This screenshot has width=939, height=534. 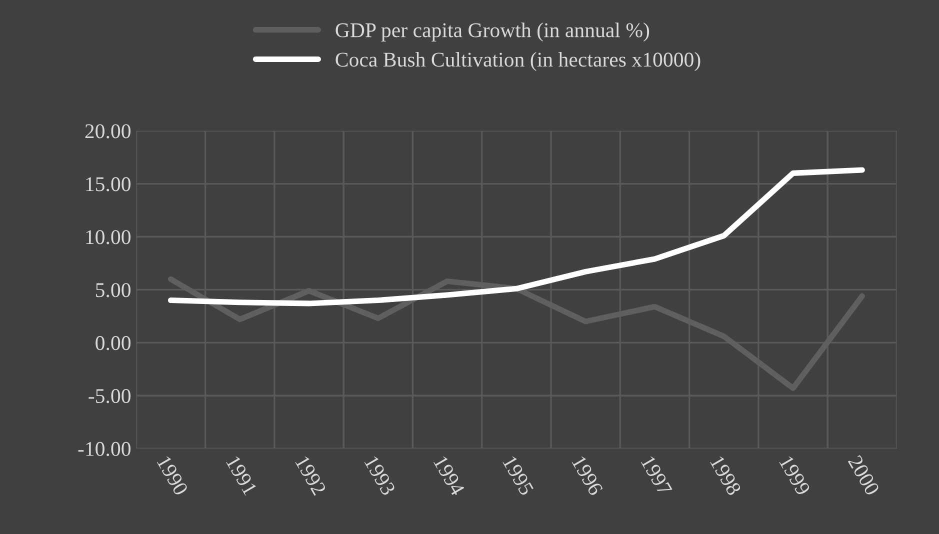 I want to click on y-tick-label: 15.00, so click(x=108, y=184).